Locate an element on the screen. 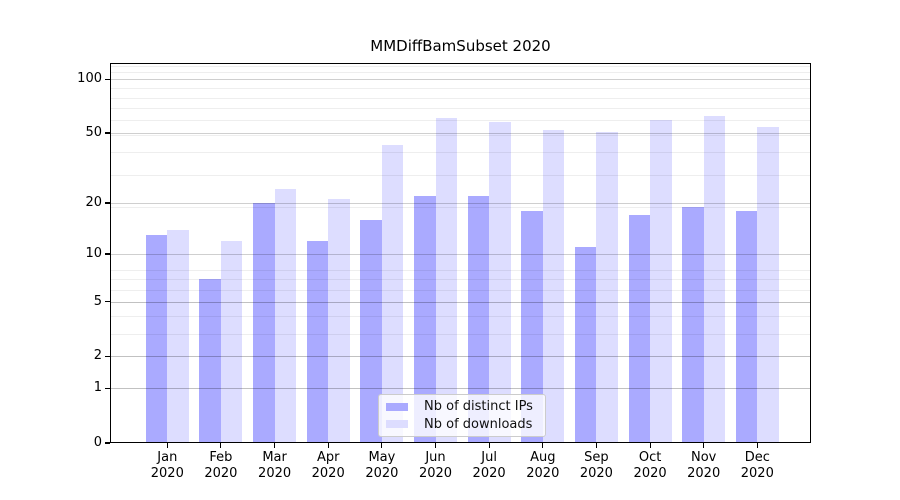 Image resolution: width=900 pixels, height=500 pixels. bar-feb-distinct-ips is located at coordinates (210, 361).